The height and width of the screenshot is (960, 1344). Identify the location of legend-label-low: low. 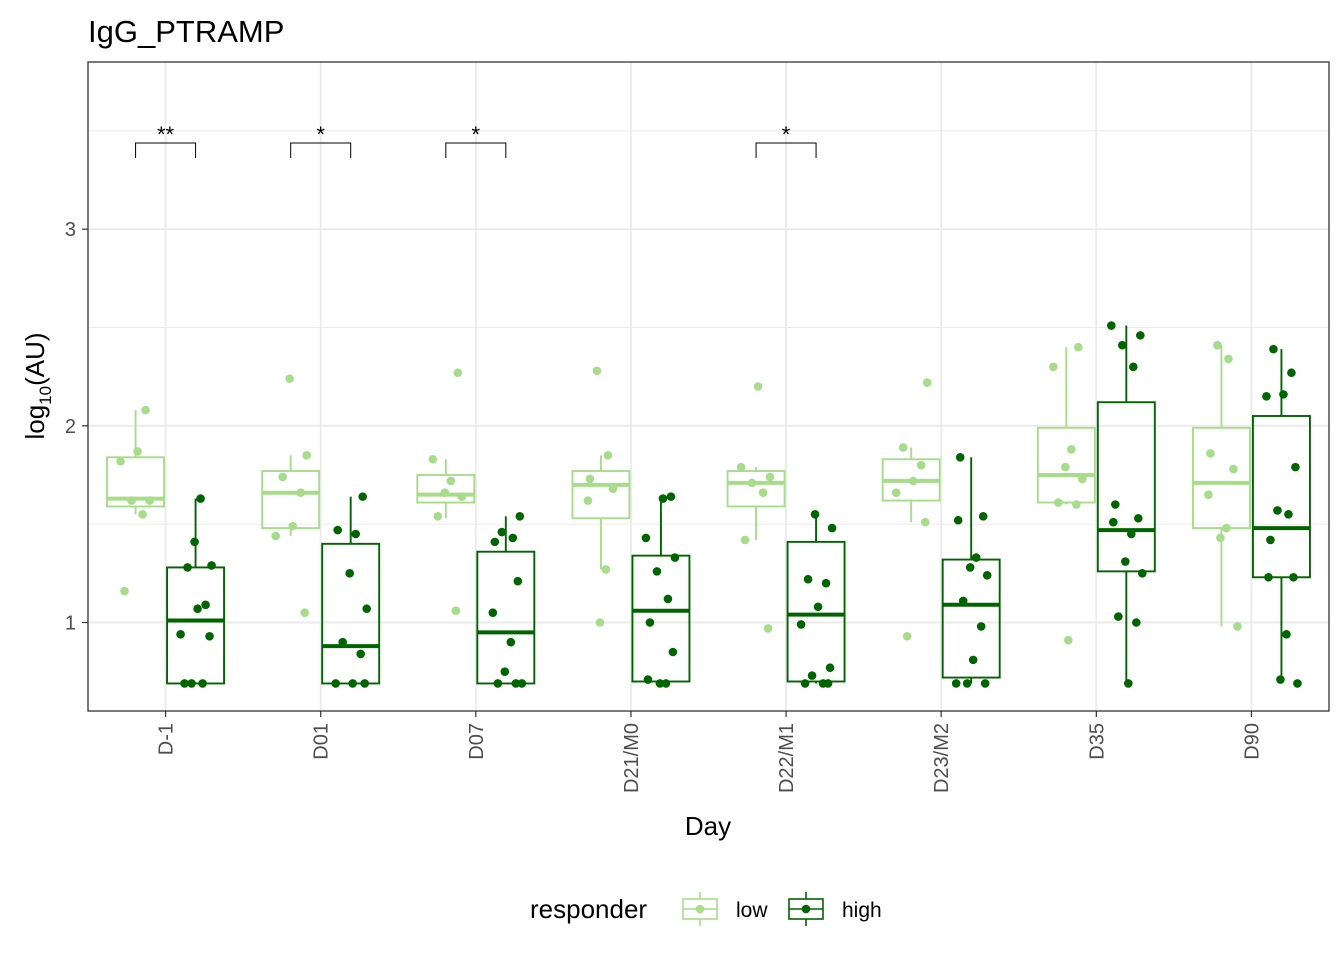
(752, 910).